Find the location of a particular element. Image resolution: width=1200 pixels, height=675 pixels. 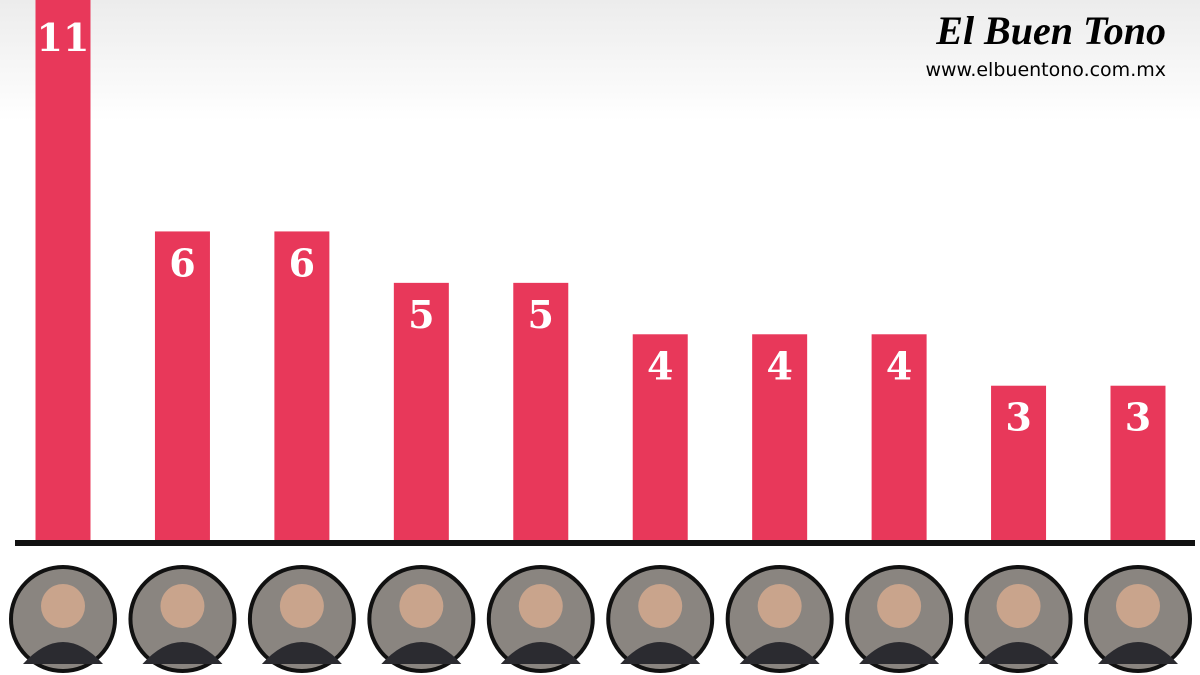

url: www.elbuentono.com.mx is located at coordinates (1045, 70).